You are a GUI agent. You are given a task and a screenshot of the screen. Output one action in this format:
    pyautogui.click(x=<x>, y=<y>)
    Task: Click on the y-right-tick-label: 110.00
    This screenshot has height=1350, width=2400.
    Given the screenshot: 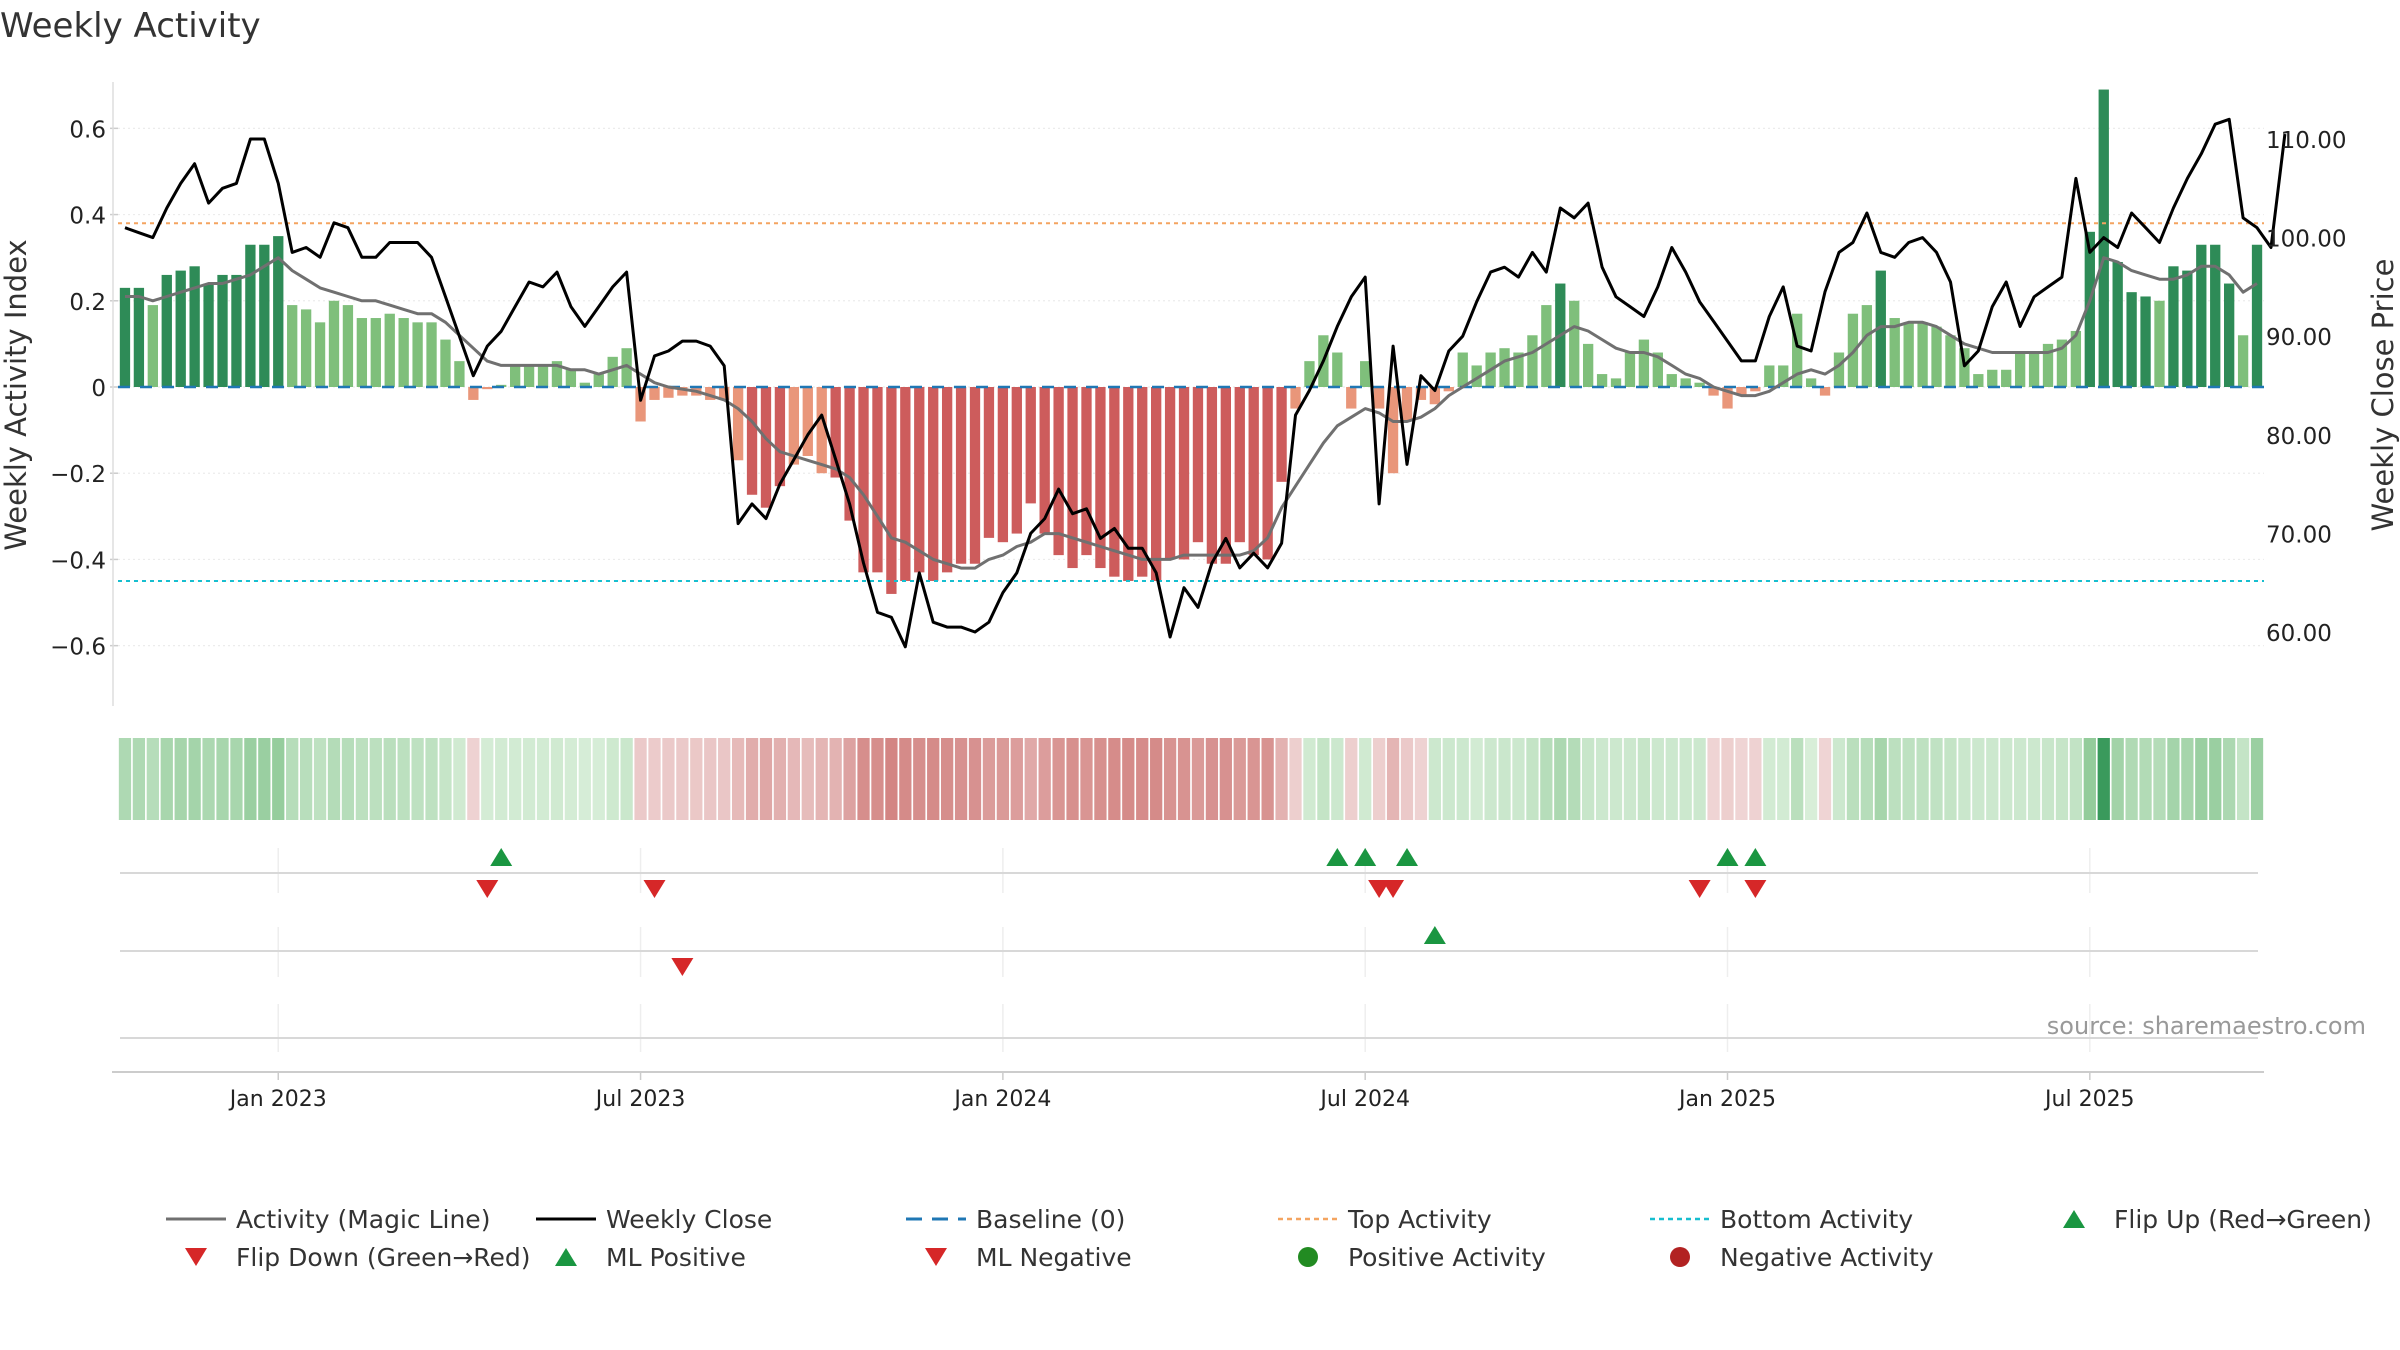 What is the action you would take?
    pyautogui.click(x=2306, y=141)
    